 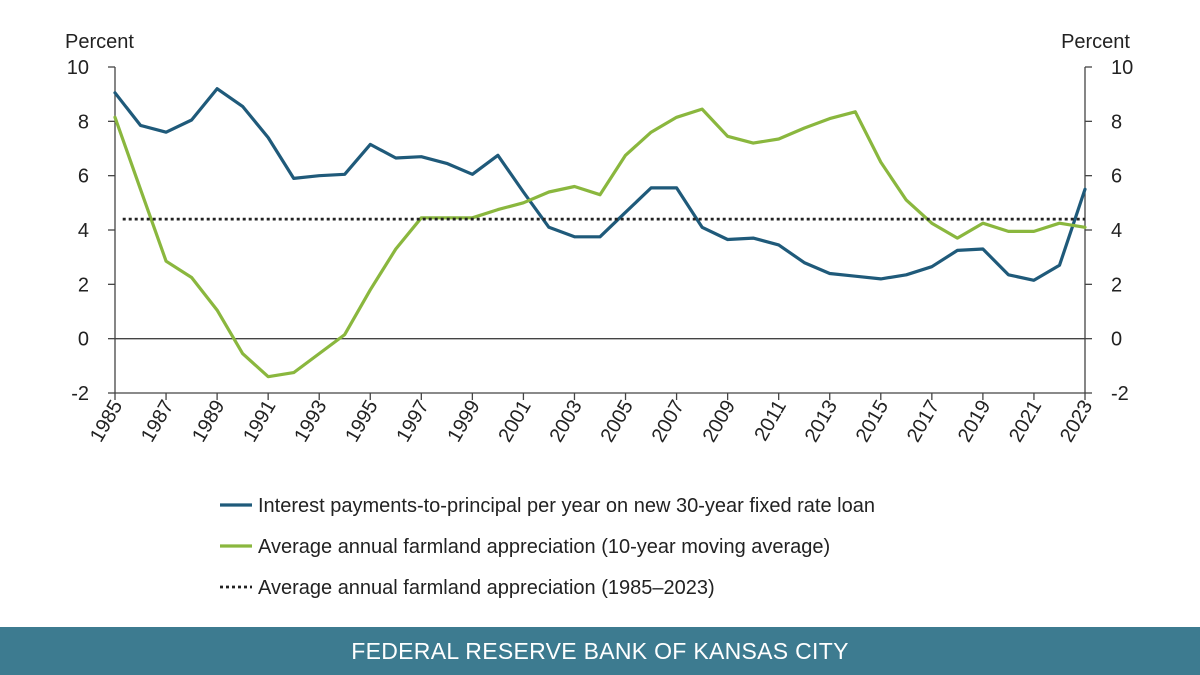 I want to click on x-tick-label: 1985, so click(x=106, y=422).